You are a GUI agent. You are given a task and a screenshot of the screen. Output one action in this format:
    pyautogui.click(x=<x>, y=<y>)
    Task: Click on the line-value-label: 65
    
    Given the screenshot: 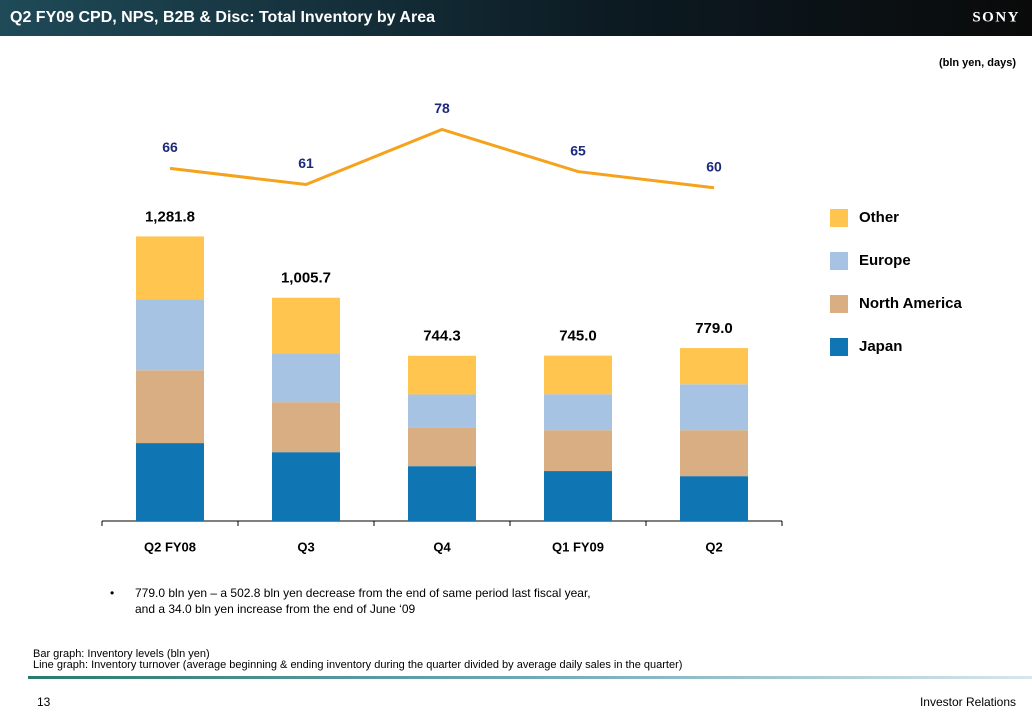 What is the action you would take?
    pyautogui.click(x=578, y=150)
    